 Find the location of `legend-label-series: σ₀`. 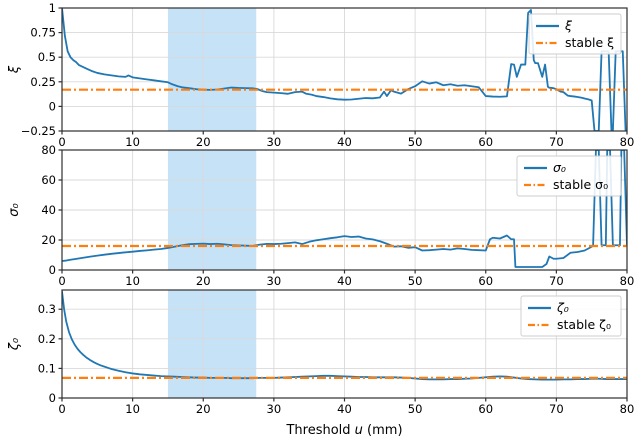

legend-label-series: σ₀ is located at coordinates (559, 167).